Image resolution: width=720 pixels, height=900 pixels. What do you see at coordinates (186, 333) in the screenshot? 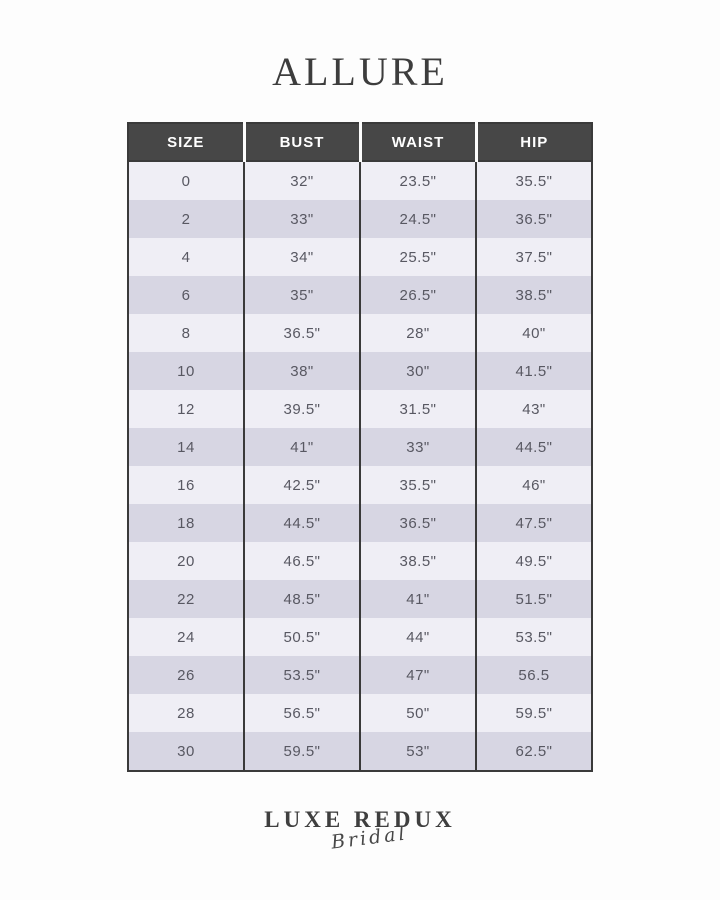
I see `cell-size: 8` at bounding box center [186, 333].